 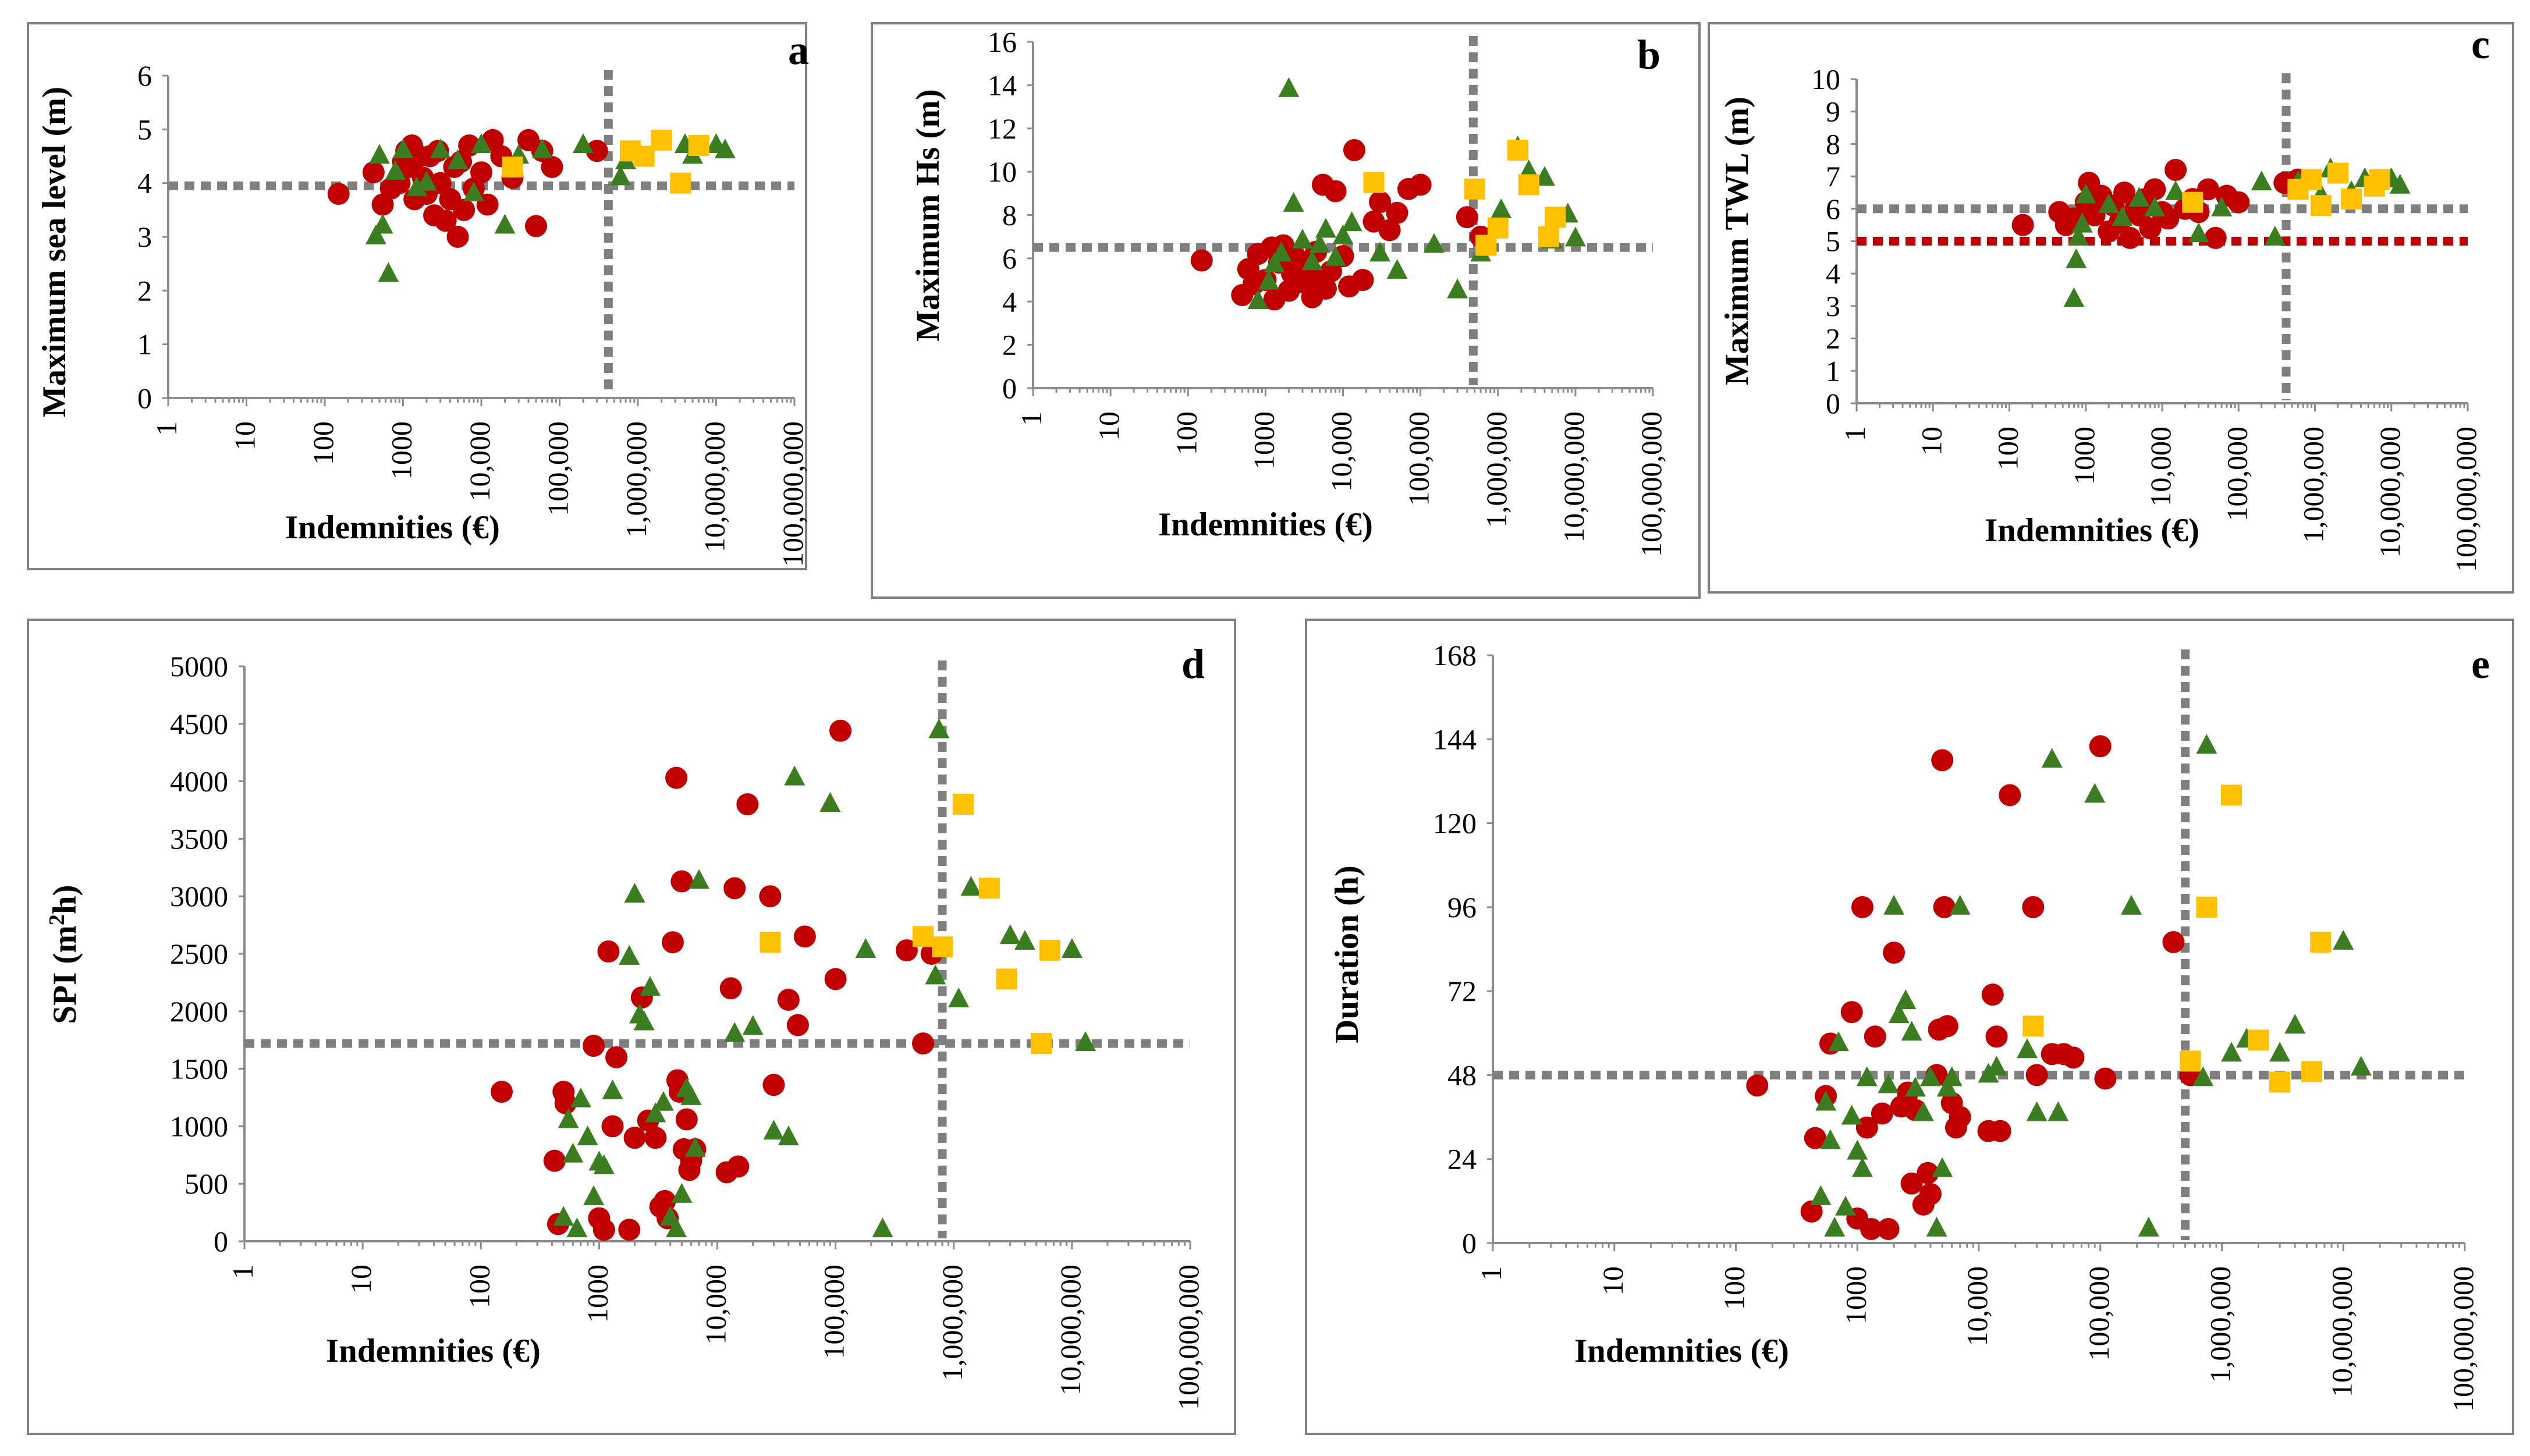 What do you see at coordinates (1833, 306) in the screenshot?
I see `y-tick-label: 3` at bounding box center [1833, 306].